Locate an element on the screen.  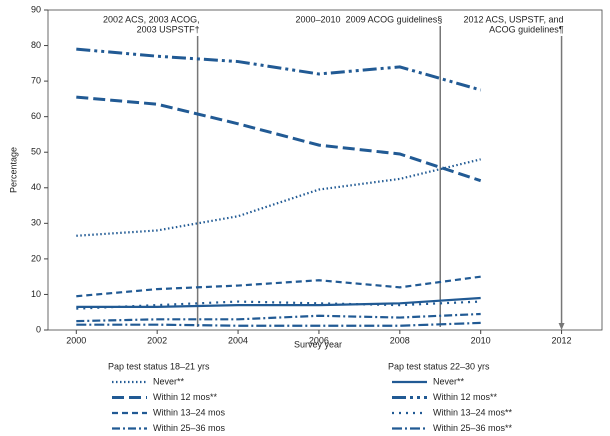
y-tick-label: 90 is located at coordinates (36, 9).